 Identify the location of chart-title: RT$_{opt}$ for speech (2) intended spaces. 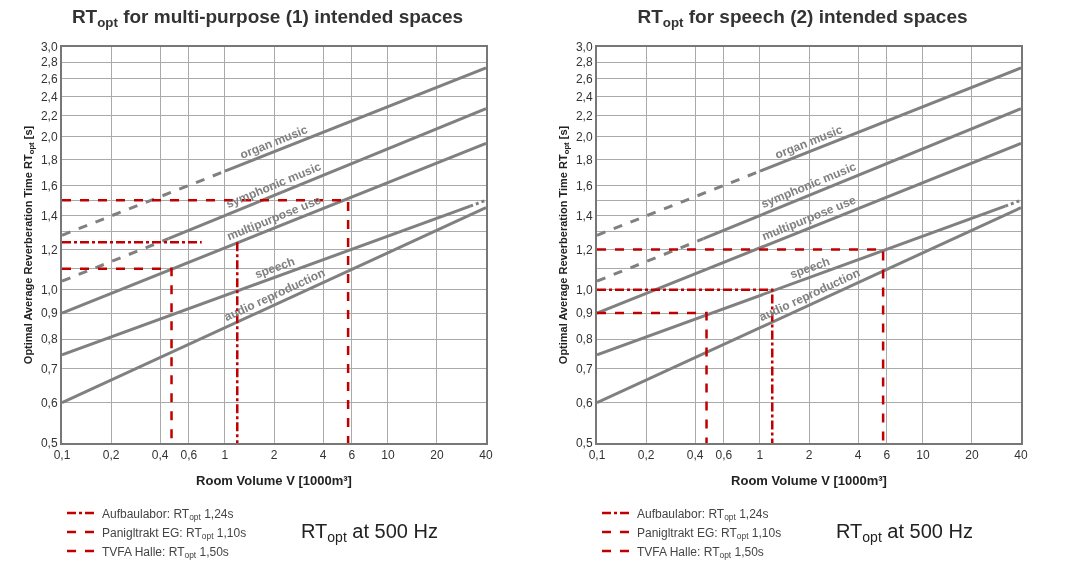
(802, 17).